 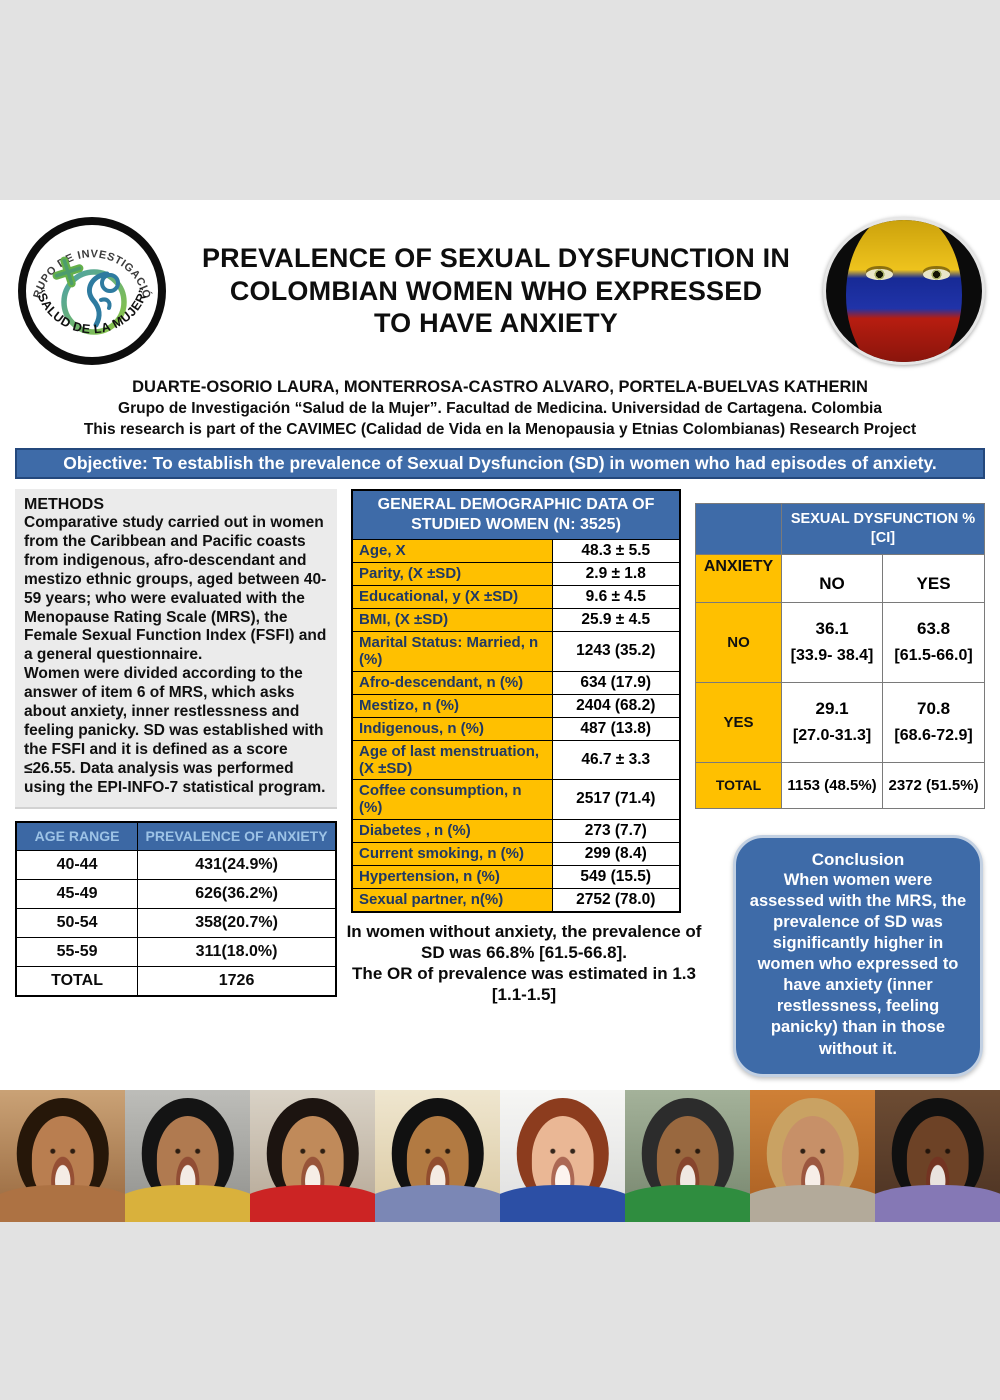 What do you see at coordinates (616, 759) in the screenshot?
I see `demographic-value: 46.7 ± 3.3` at bounding box center [616, 759].